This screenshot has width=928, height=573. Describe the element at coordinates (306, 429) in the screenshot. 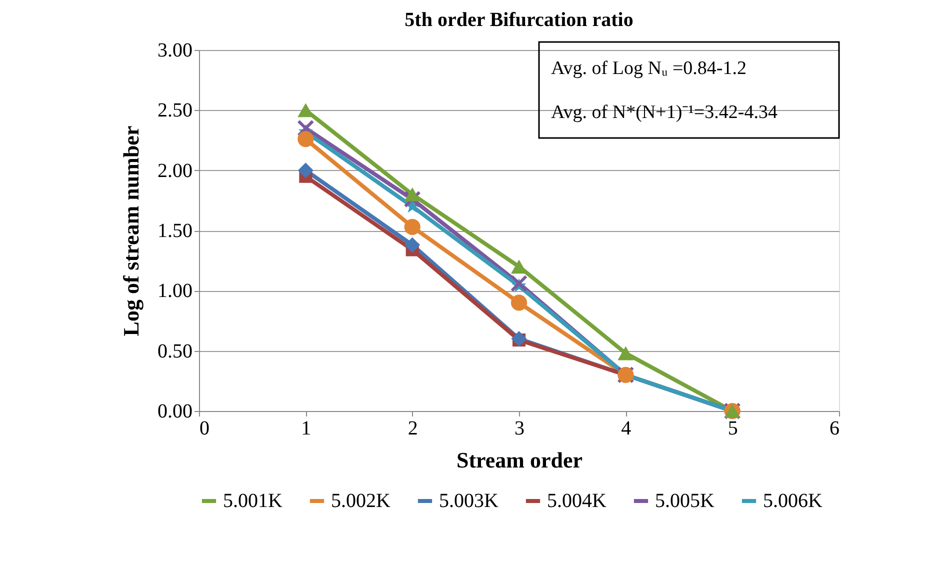

I see `x-tick-label: 1` at that location.